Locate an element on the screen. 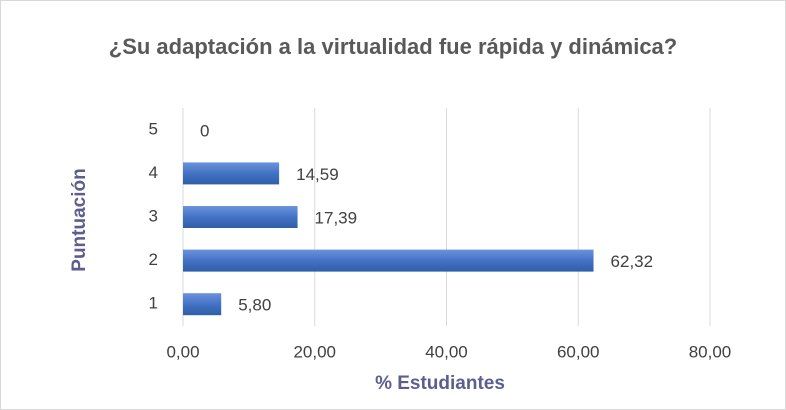 Image resolution: width=786 pixels, height=410 pixels. data-label: 5,80 is located at coordinates (254, 305).